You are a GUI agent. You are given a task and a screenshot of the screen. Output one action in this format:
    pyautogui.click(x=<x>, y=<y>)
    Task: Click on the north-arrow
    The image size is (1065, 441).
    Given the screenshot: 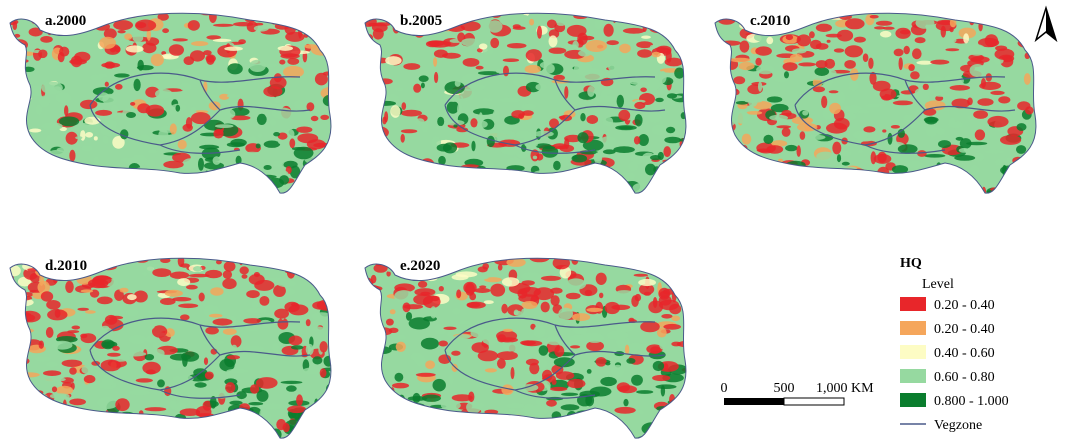 What is the action you would take?
    pyautogui.click(x=1046, y=24)
    